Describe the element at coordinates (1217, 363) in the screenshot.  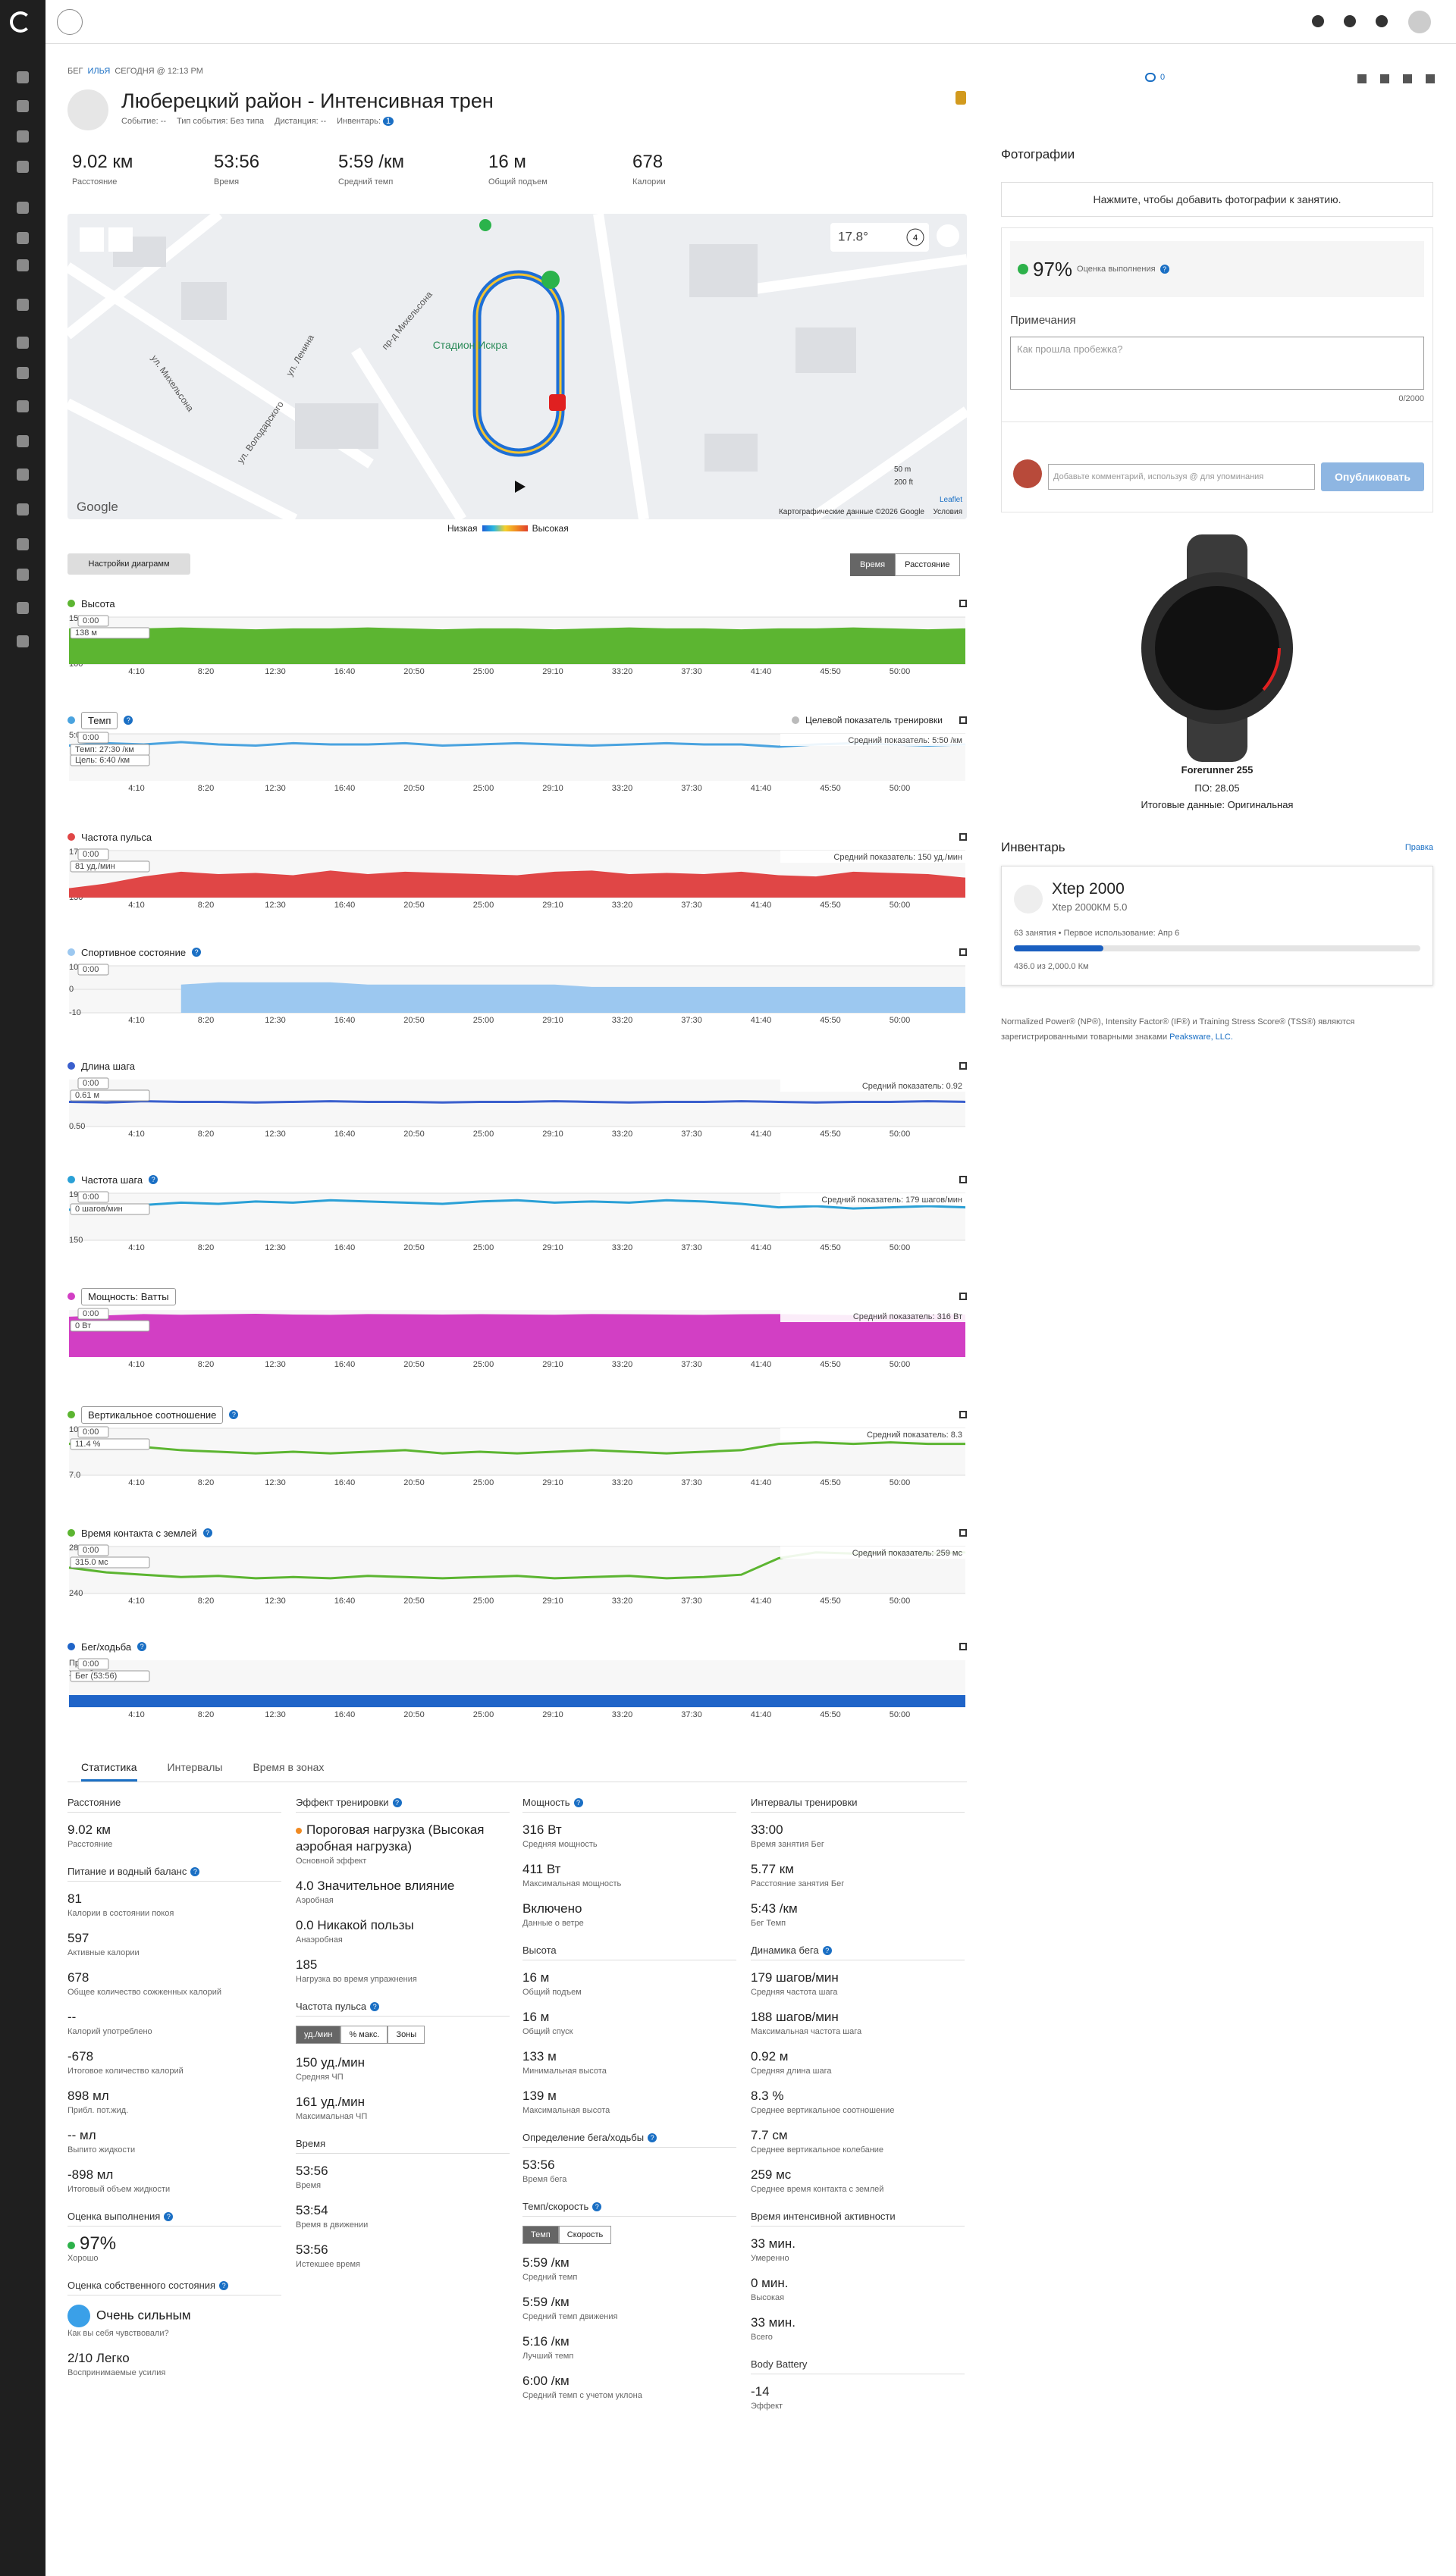
I see `notes-input: Как прошла пробежка?` at that location.